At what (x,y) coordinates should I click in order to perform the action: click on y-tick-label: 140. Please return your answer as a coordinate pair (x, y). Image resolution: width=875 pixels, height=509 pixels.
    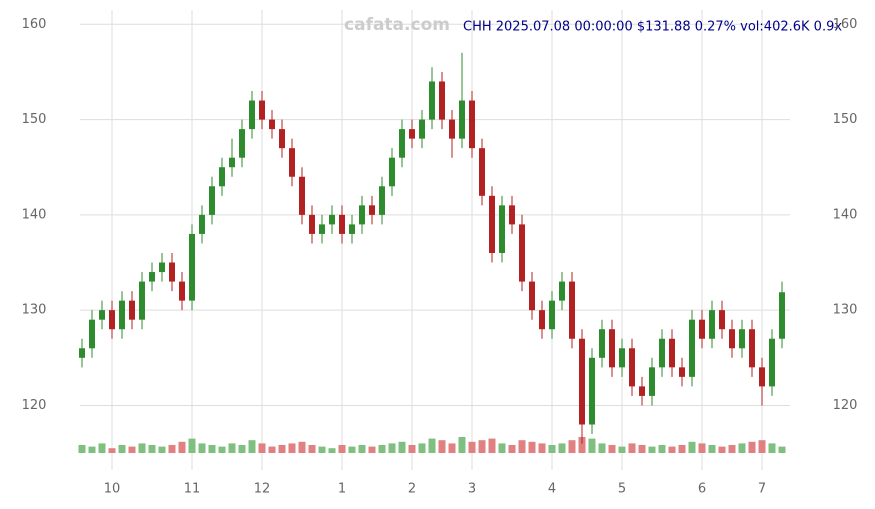
    Looking at the image, I should click on (34, 214).